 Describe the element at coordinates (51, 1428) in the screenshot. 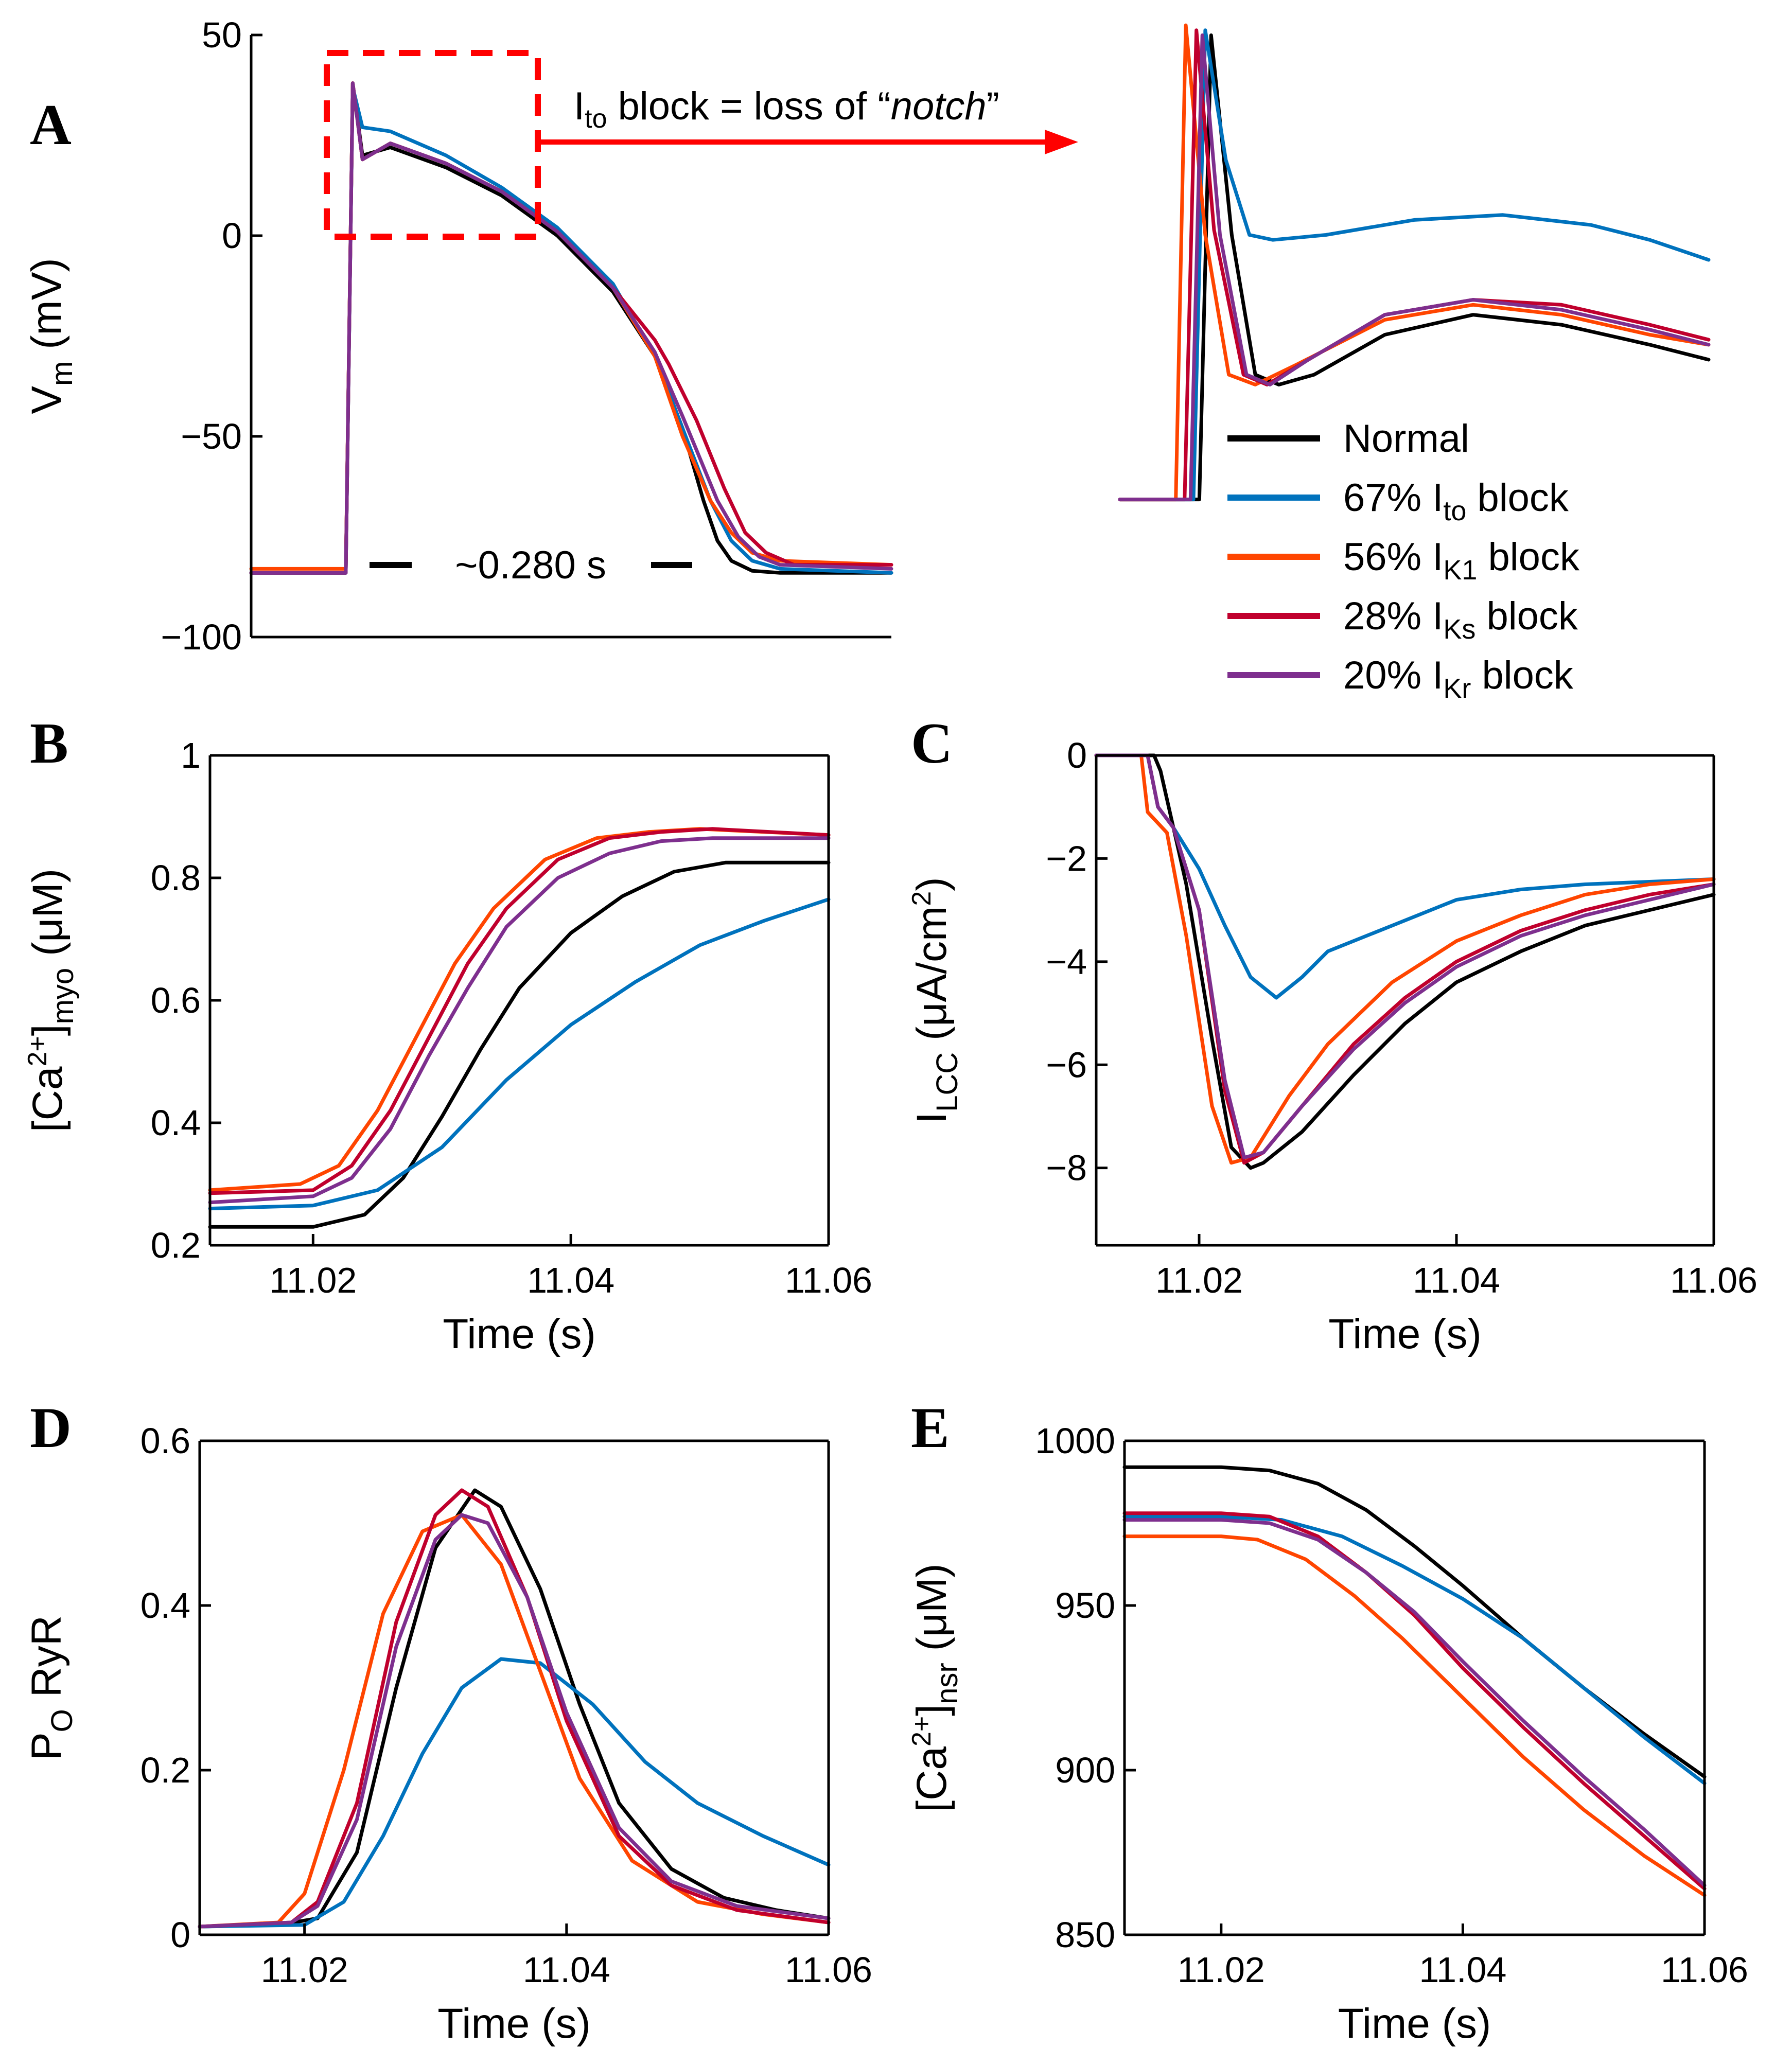

I see `panel-letter-d: D` at that location.